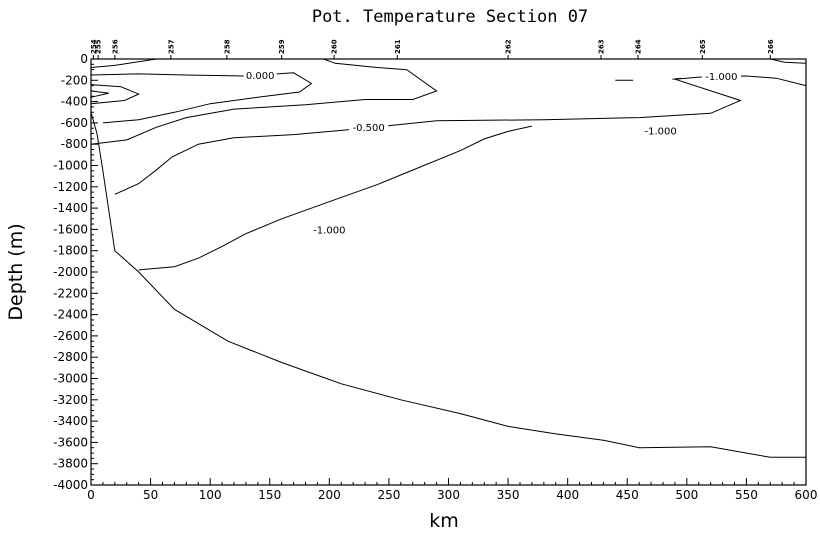  I want to click on x-tick-label: 50, so click(150, 495).